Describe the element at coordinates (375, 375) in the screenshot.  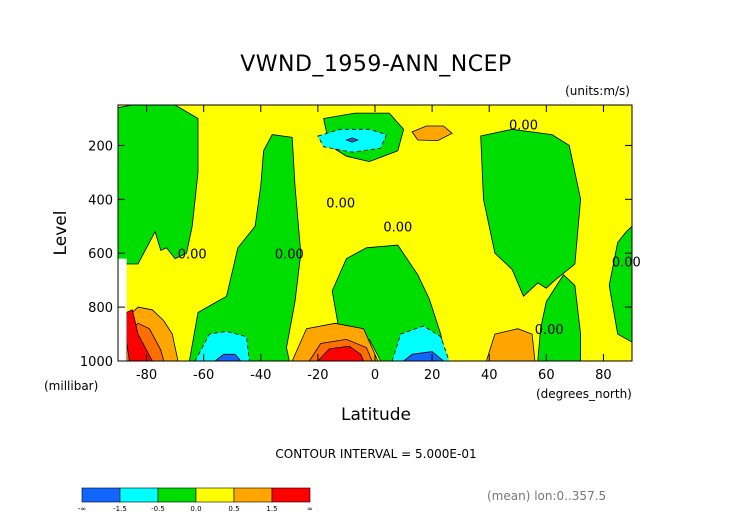
I see `x-tick-label: 0` at that location.